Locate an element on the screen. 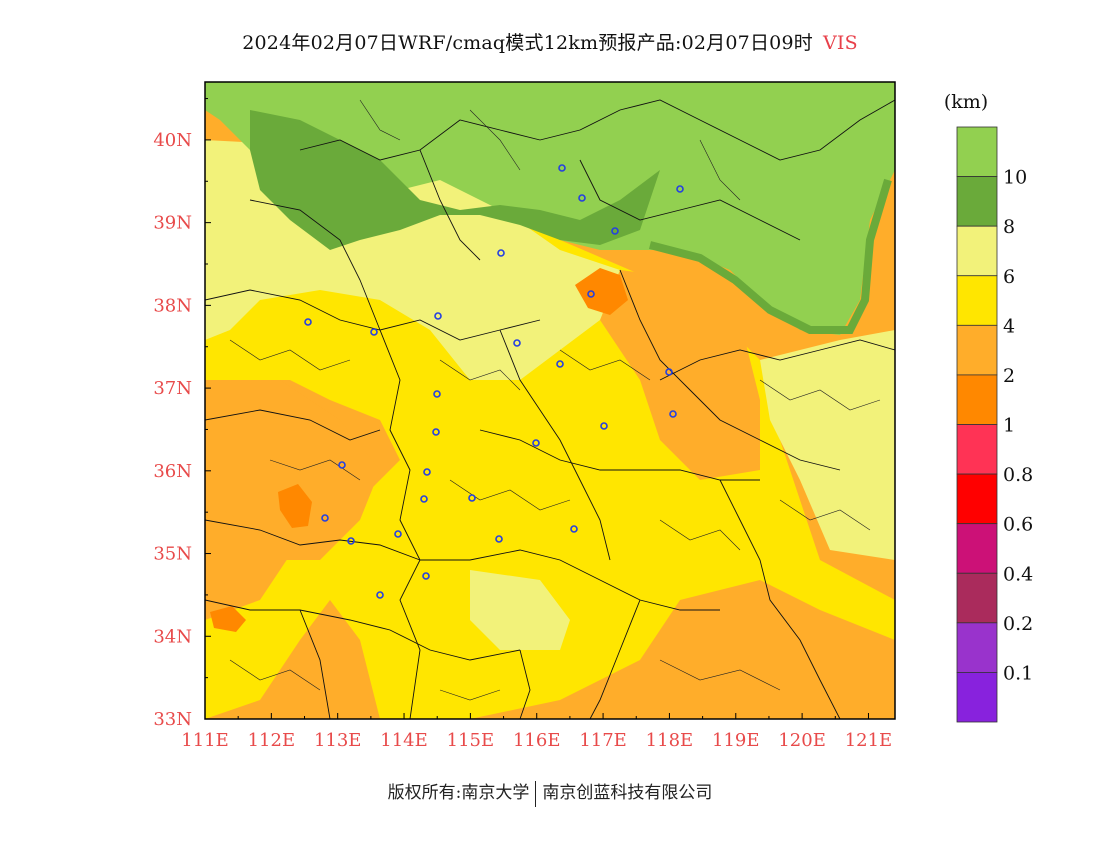  copyright: 版权所有:南京大学 南京创蓝科技有限公司 is located at coordinates (550, 792).